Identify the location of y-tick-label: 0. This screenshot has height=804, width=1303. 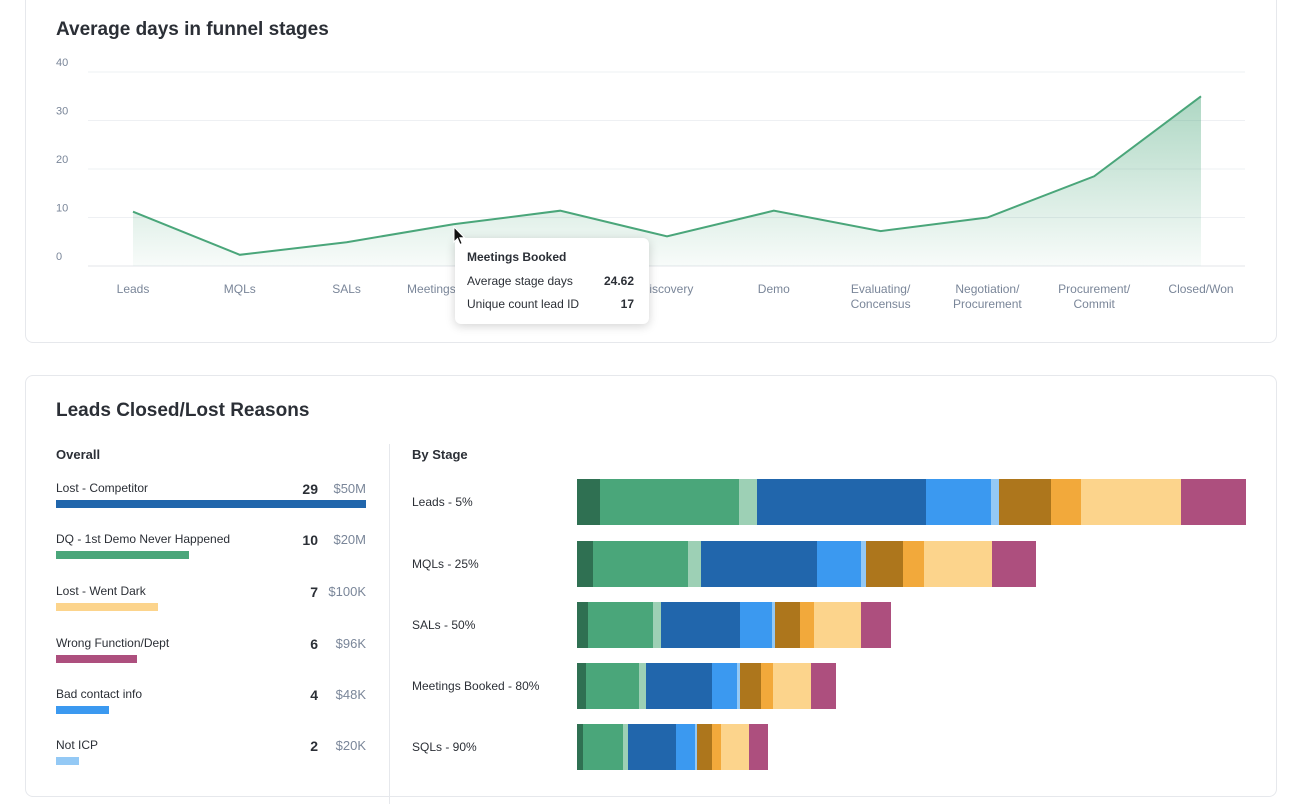
(59, 257).